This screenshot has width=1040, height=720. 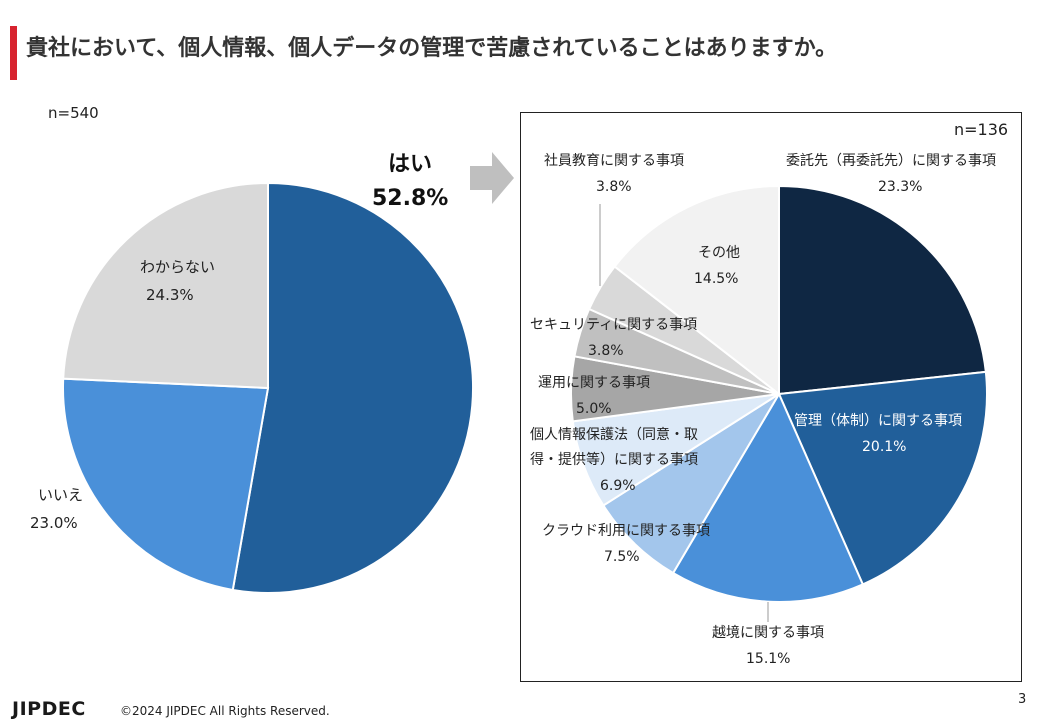 What do you see at coordinates (614, 187) in the screenshot?
I see `slice-value-training: 3.8%` at bounding box center [614, 187].